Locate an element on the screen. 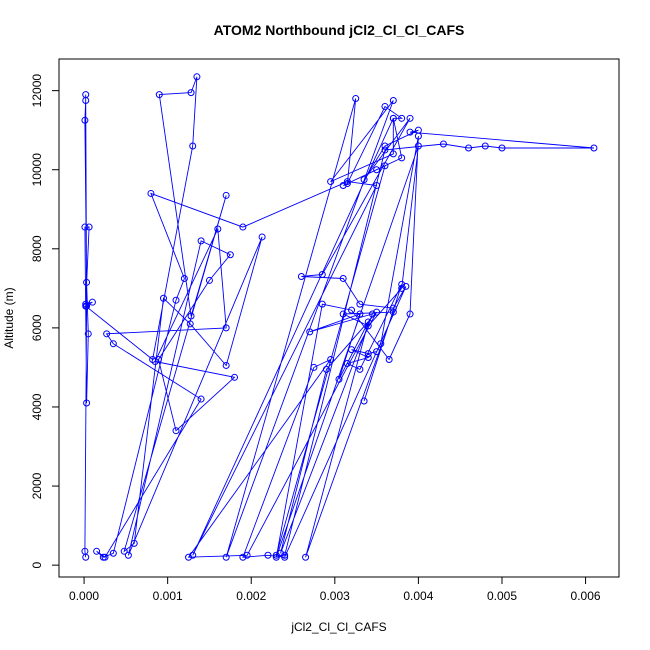 The image size is (650, 650). x-tick-label: 0.001 is located at coordinates (168, 596).